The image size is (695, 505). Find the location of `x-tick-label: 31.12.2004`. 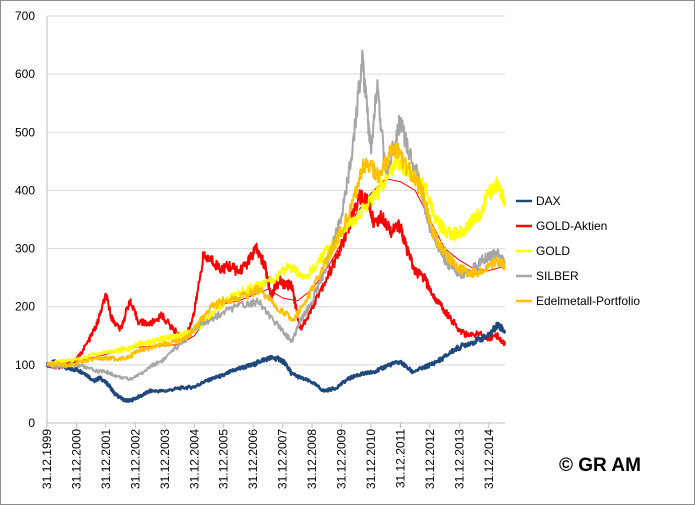

x-tick-label: 31.12.2004 is located at coordinates (194, 459).